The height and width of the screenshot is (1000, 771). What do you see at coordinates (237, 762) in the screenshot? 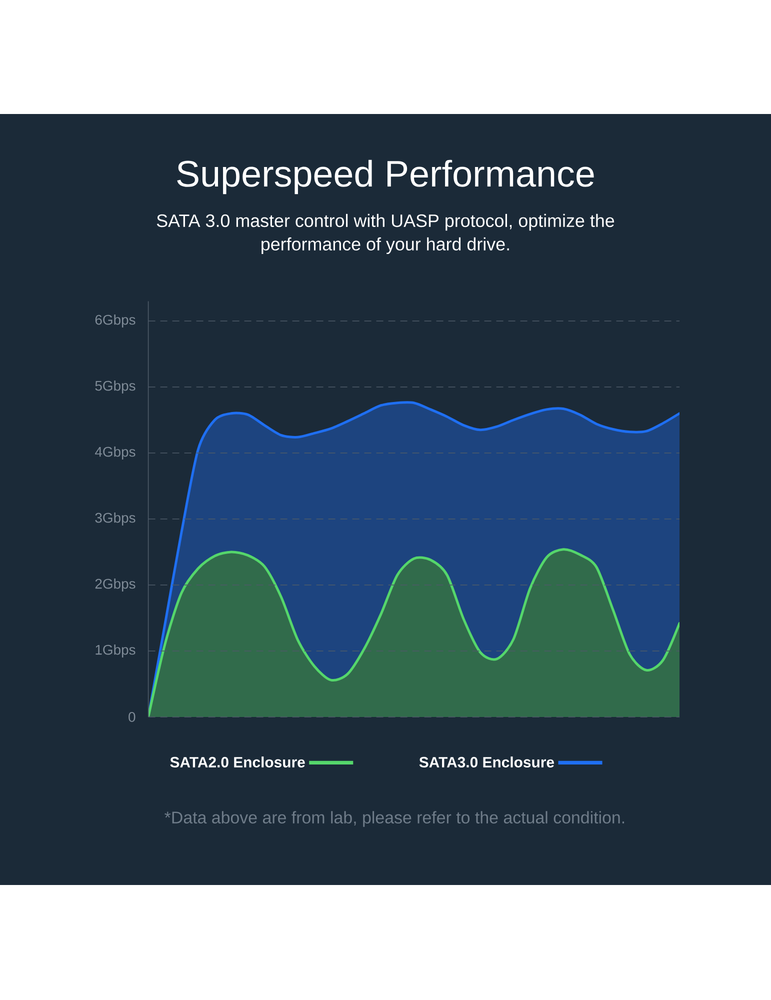
I see `legend-label: SATA2.0 Enclosure` at bounding box center [237, 762].